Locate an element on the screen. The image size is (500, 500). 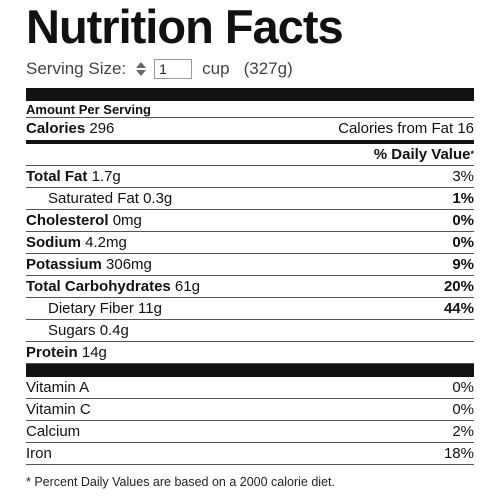
nutrient-row: Sodium 4.2mg 0% is located at coordinates (250, 243).